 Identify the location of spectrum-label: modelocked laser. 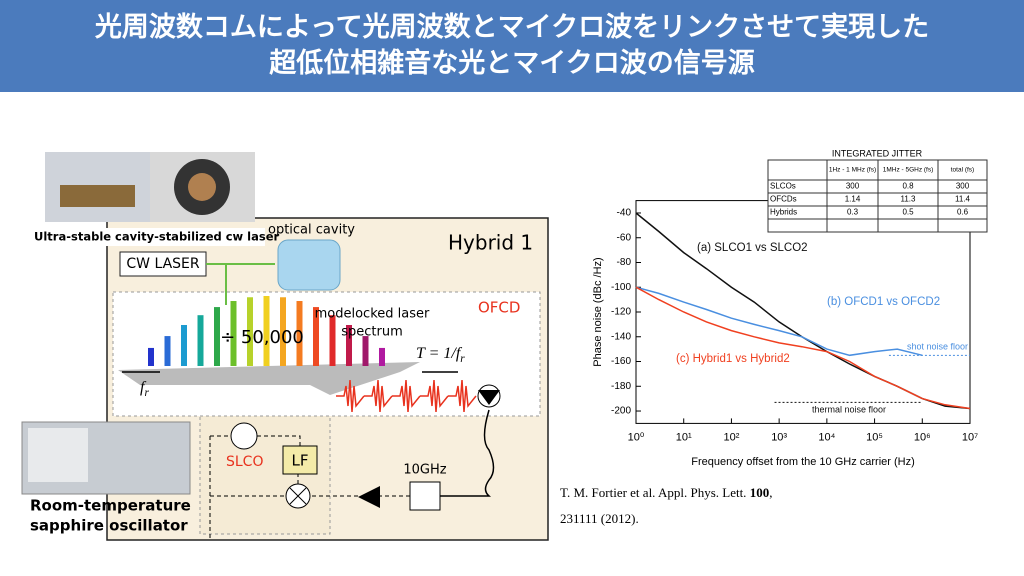
(372, 314).